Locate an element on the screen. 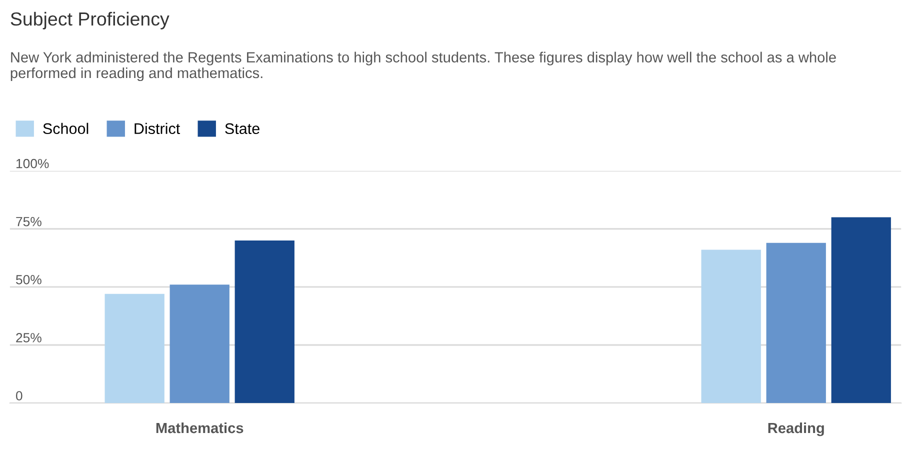 The height and width of the screenshot is (458, 902). y-tick-label: 0 is located at coordinates (19, 395).